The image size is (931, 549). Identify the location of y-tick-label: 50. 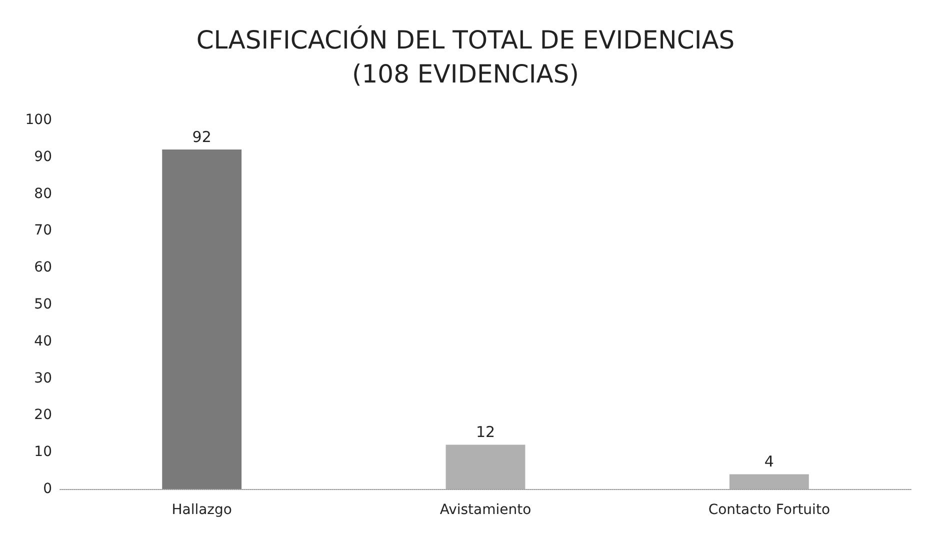
(43, 304).